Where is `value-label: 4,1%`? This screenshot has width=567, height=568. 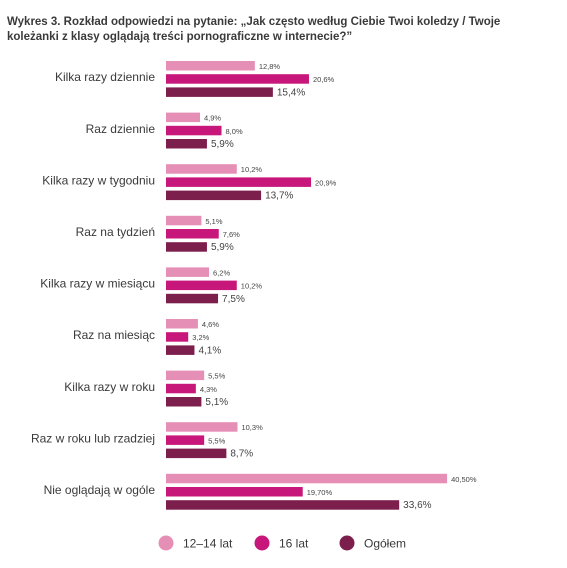
value-label: 4,1% is located at coordinates (209, 350).